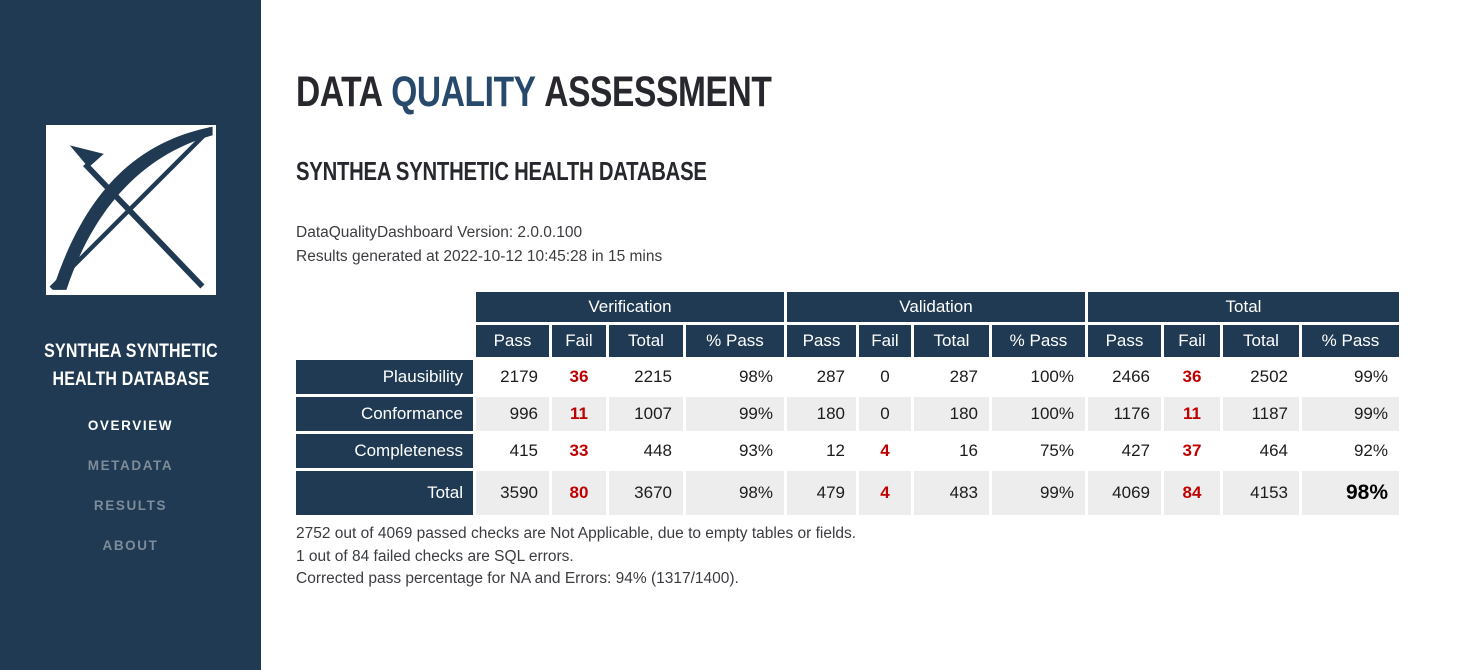  I want to click on table-cell: 2466, so click(1124, 377).